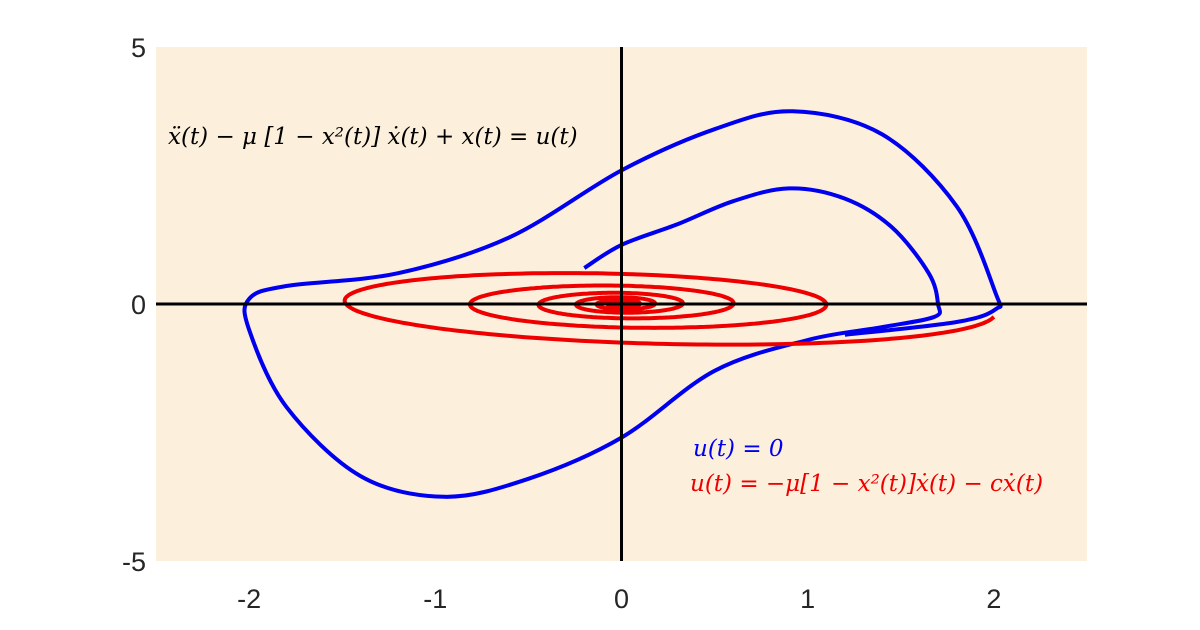 This screenshot has height=630, width=1200. What do you see at coordinates (993, 599) in the screenshot?
I see `x-tick-label: 2` at bounding box center [993, 599].